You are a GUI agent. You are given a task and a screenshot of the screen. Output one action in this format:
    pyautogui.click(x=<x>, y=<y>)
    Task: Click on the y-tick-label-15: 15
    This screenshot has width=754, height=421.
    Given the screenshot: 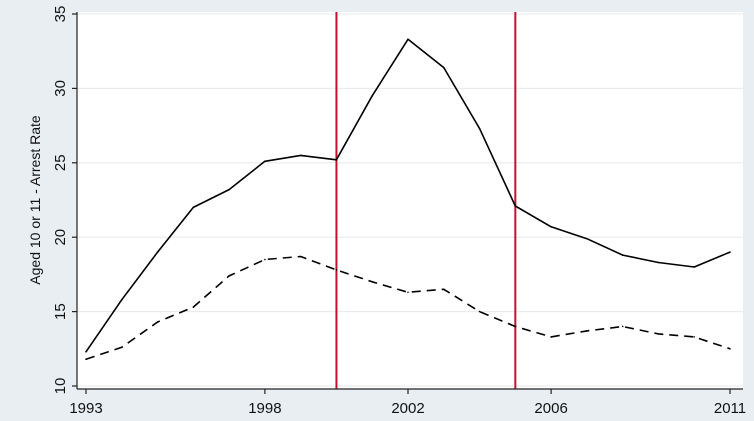 What is the action you would take?
    pyautogui.click(x=60, y=311)
    